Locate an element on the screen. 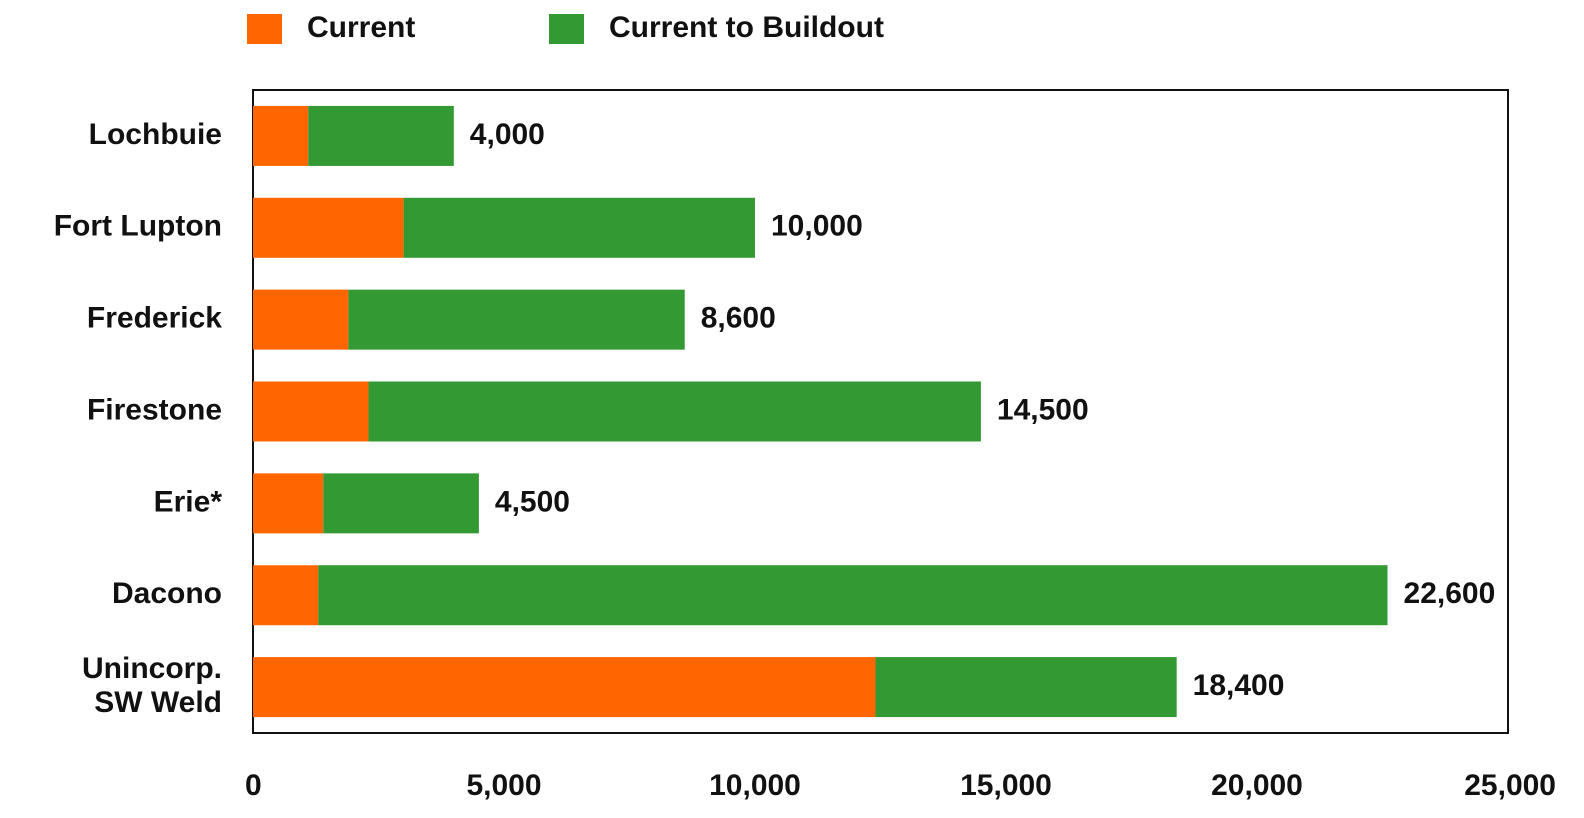 The image size is (1584, 818). y-tick-label: Dacono is located at coordinates (167, 593).